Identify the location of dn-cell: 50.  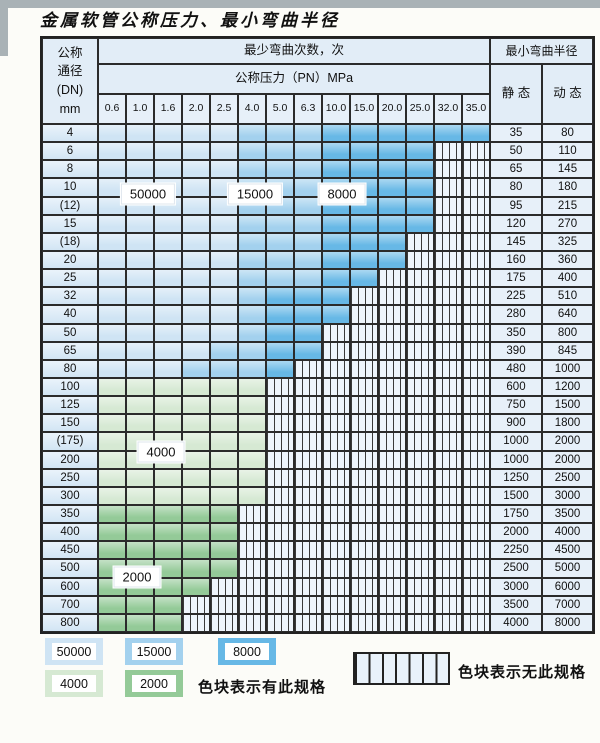
(70, 332).